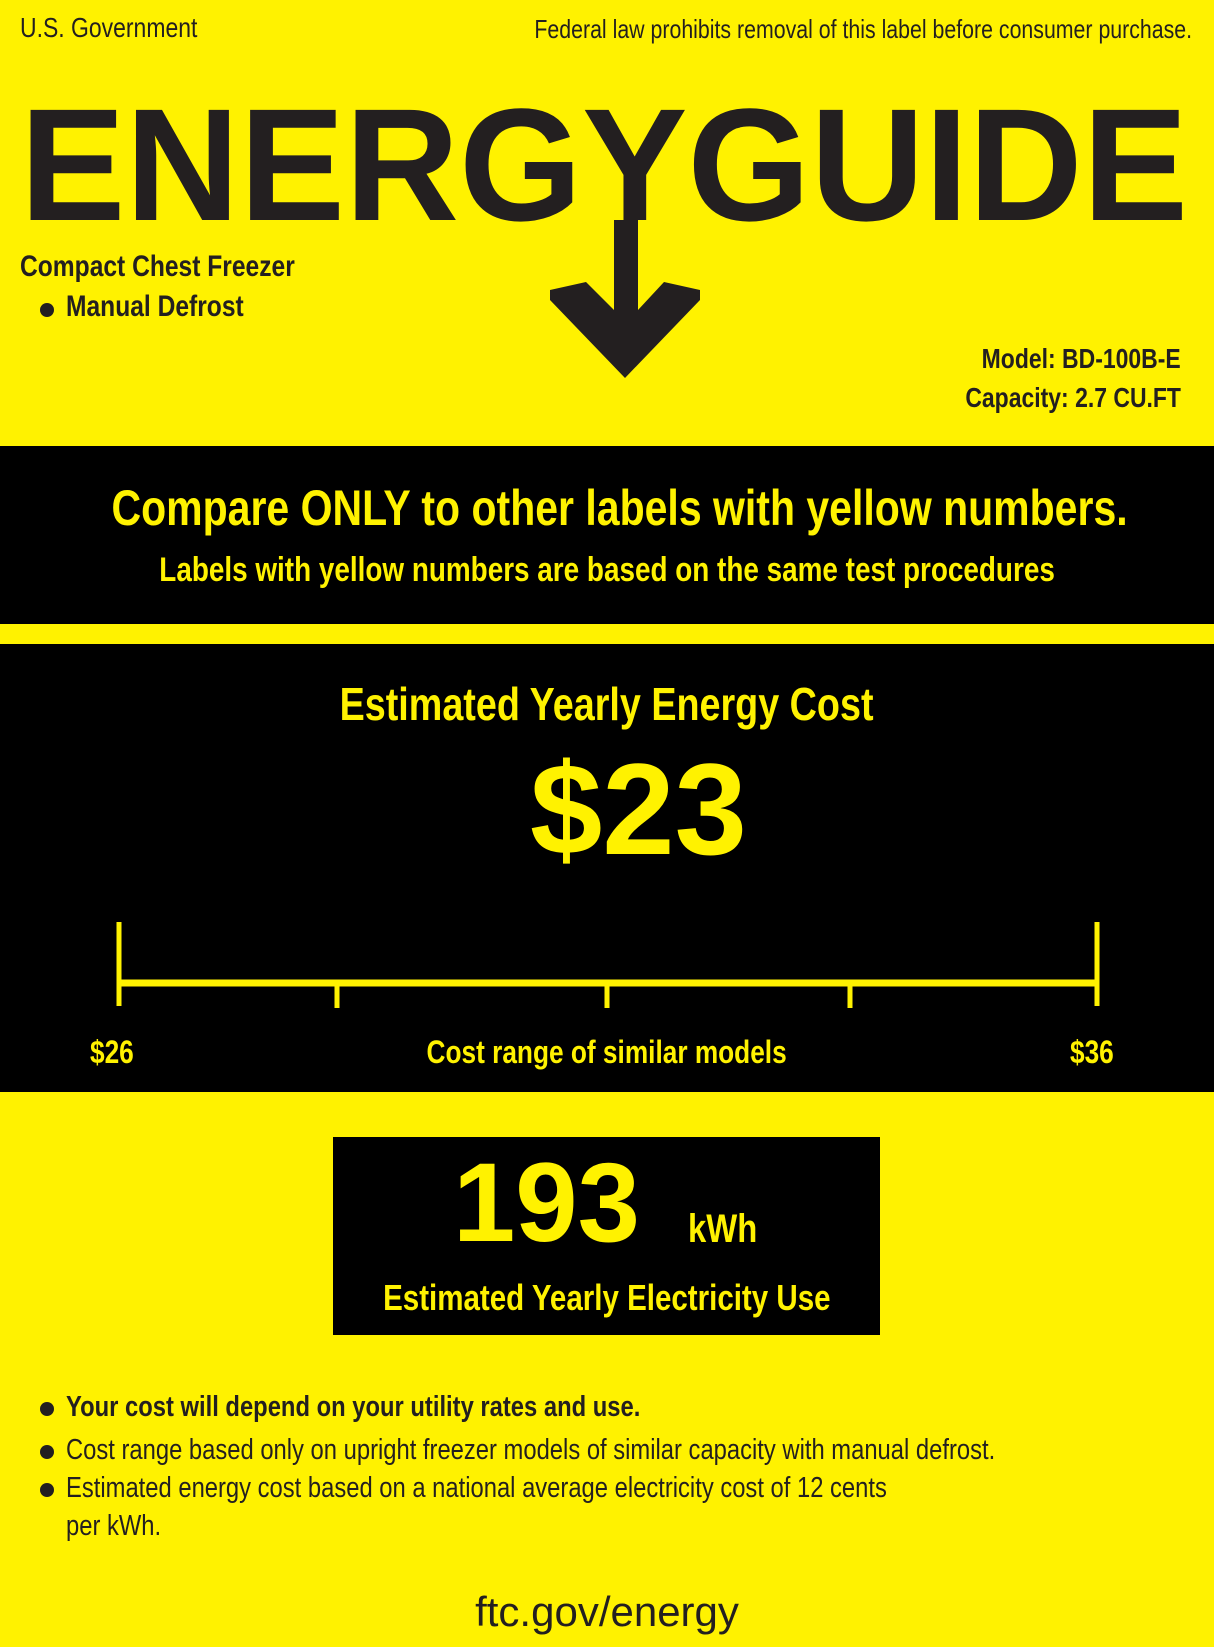 This screenshot has width=1214, height=1647. I want to click on capacity: Capacity: 2.7 CU.FT, so click(1073, 397).